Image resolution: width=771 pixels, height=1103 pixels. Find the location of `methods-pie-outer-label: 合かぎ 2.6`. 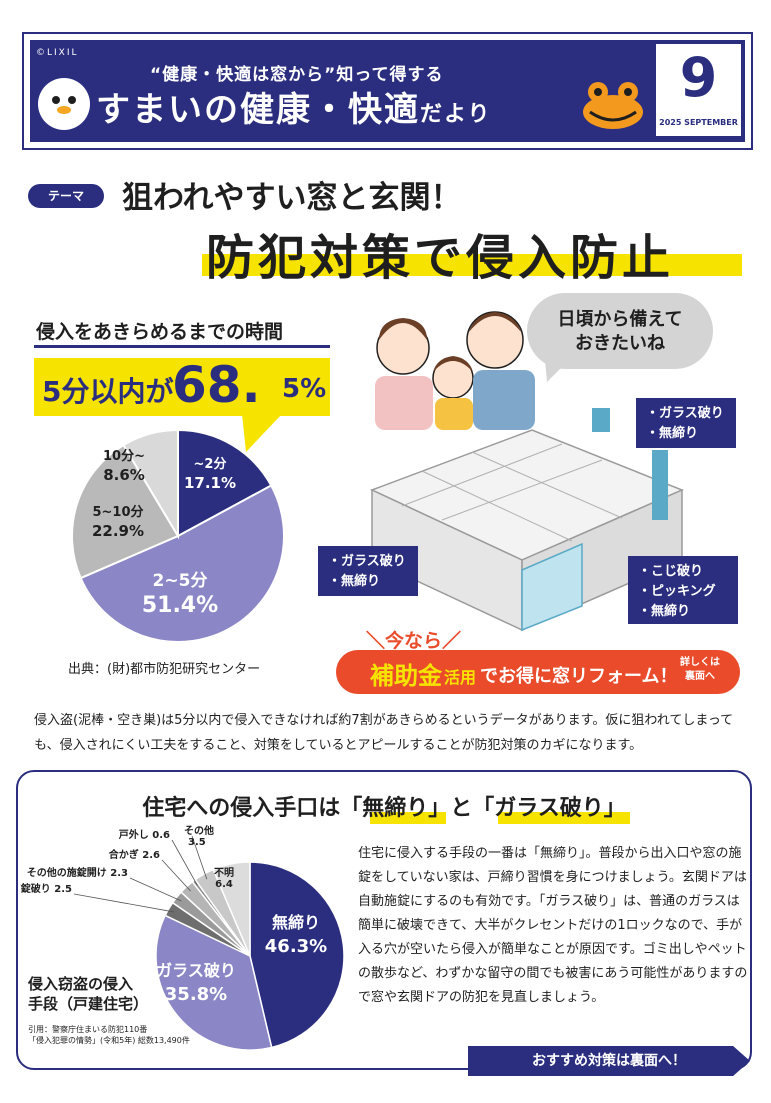

methods-pie-outer-label: 合かぎ 2.6 is located at coordinates (134, 854).